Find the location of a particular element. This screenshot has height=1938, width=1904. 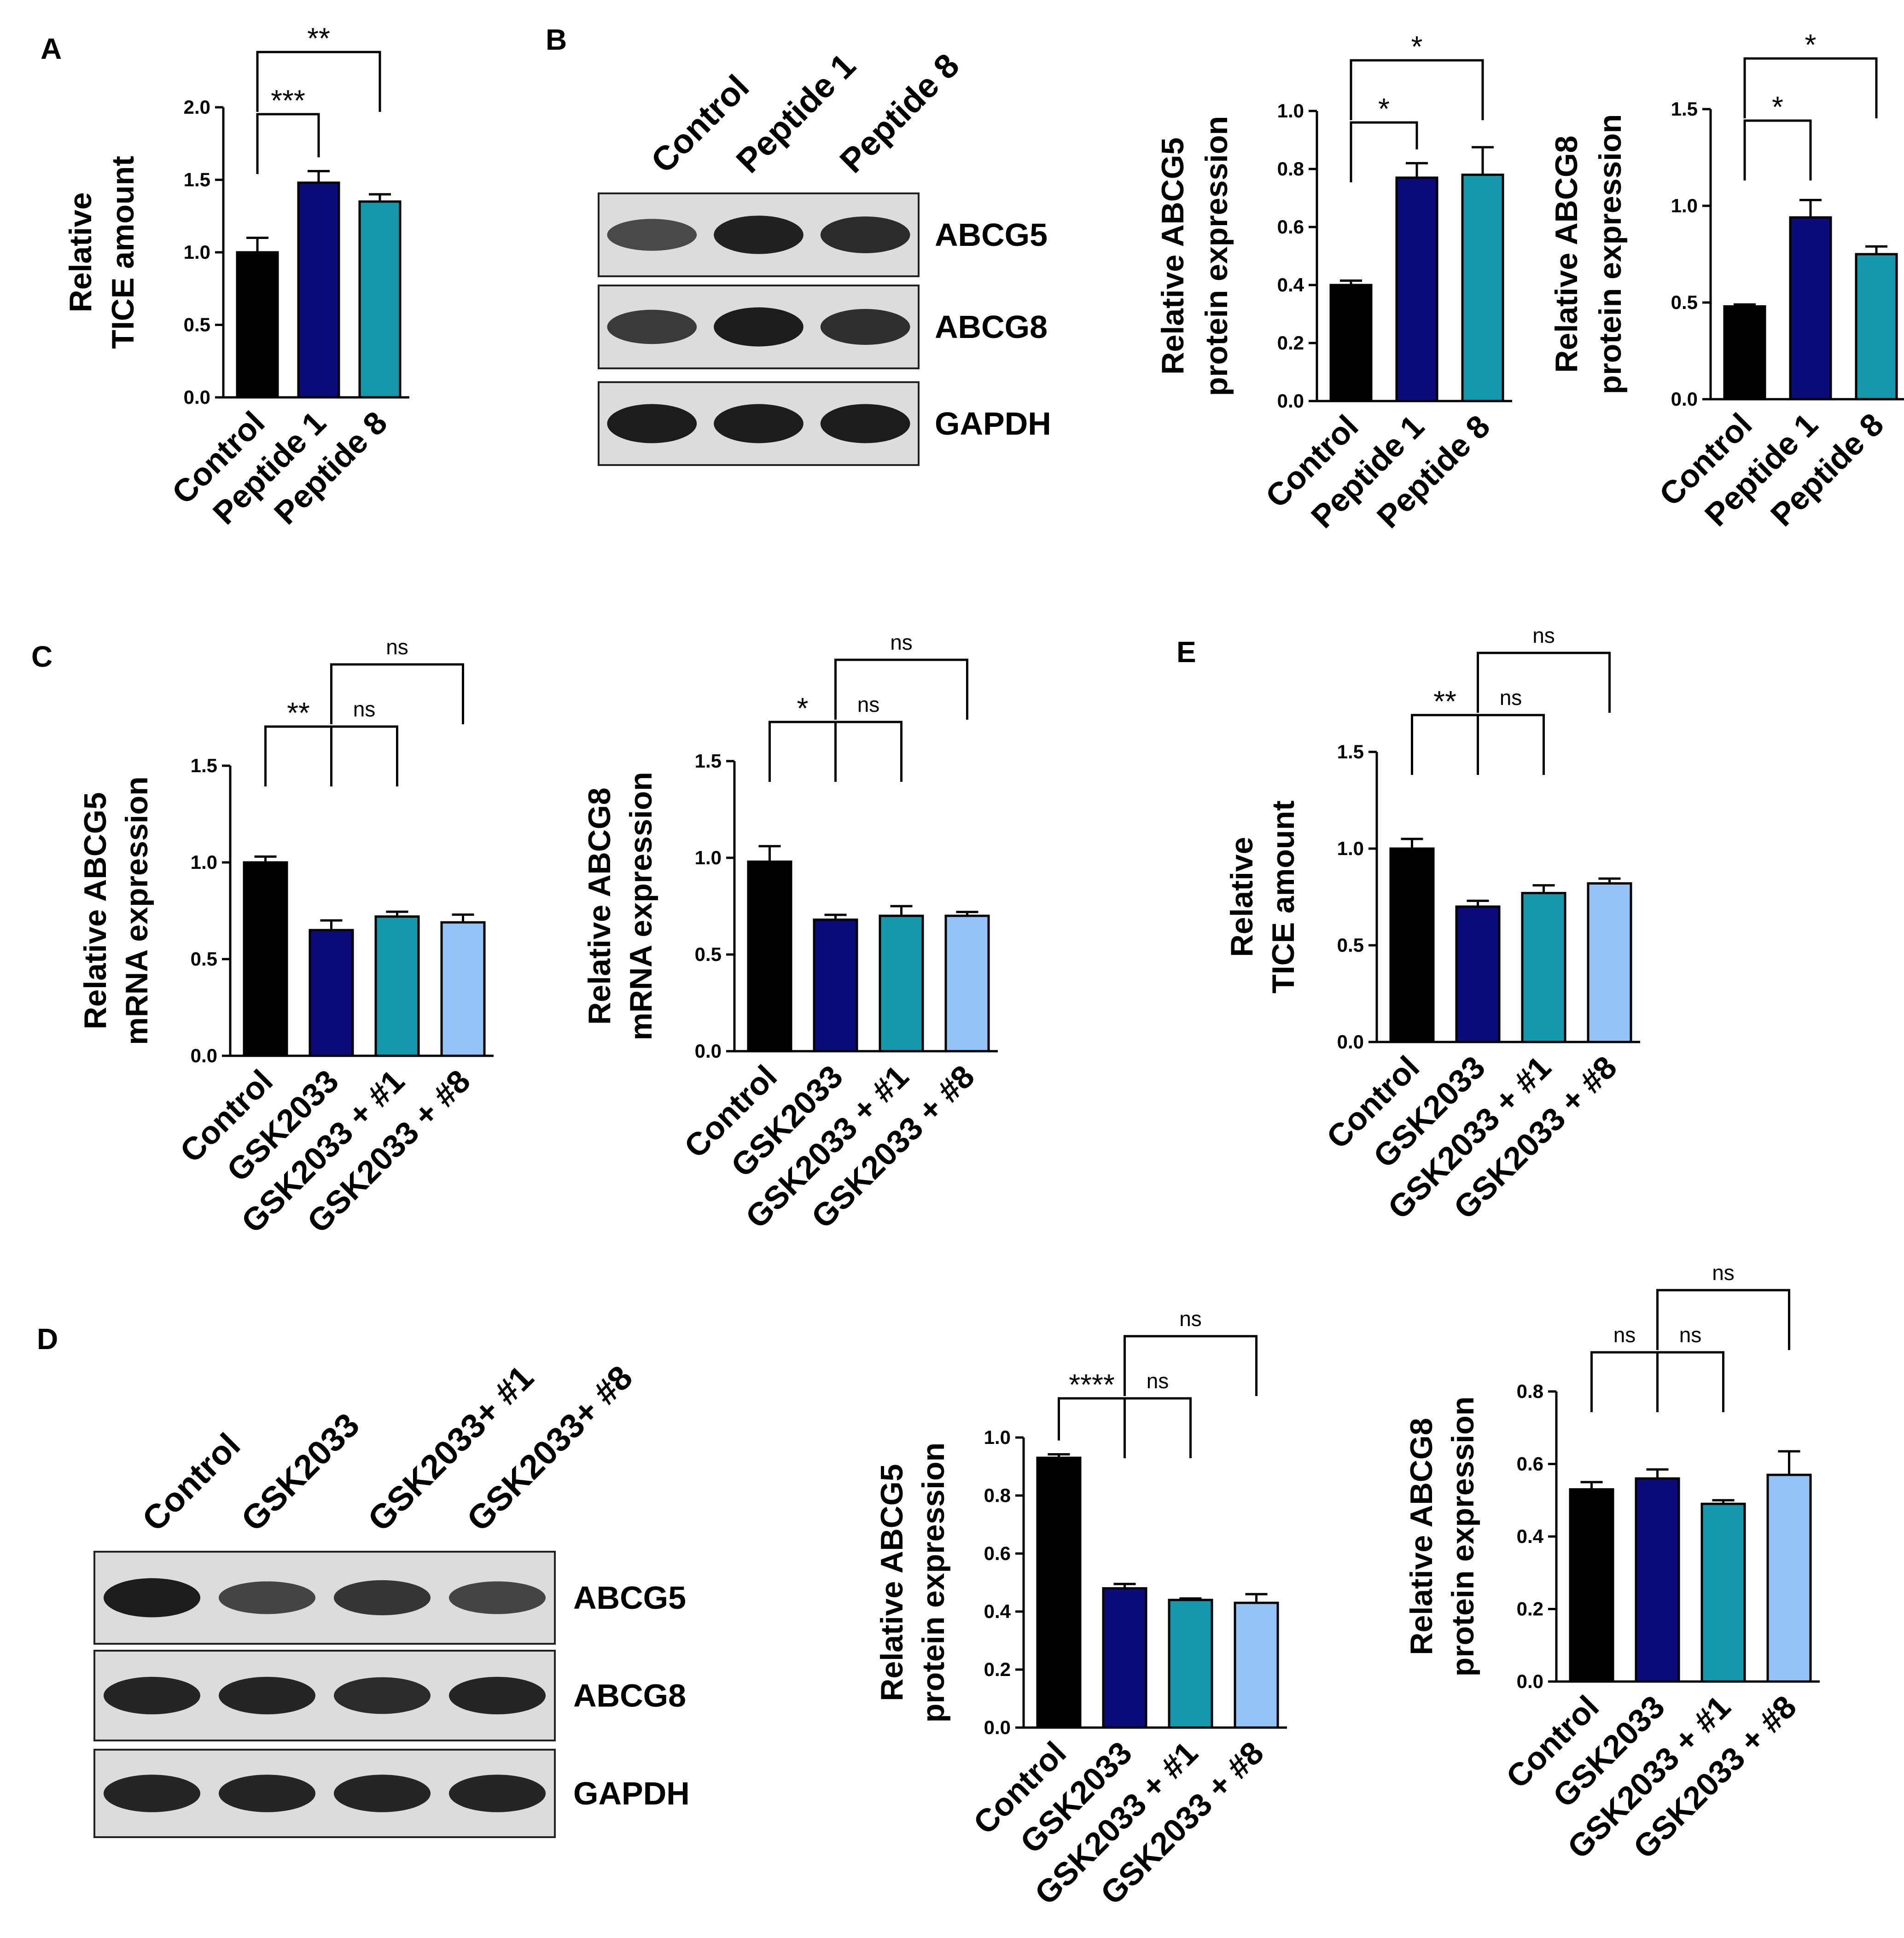

panel-label-e: E is located at coordinates (1186, 652).